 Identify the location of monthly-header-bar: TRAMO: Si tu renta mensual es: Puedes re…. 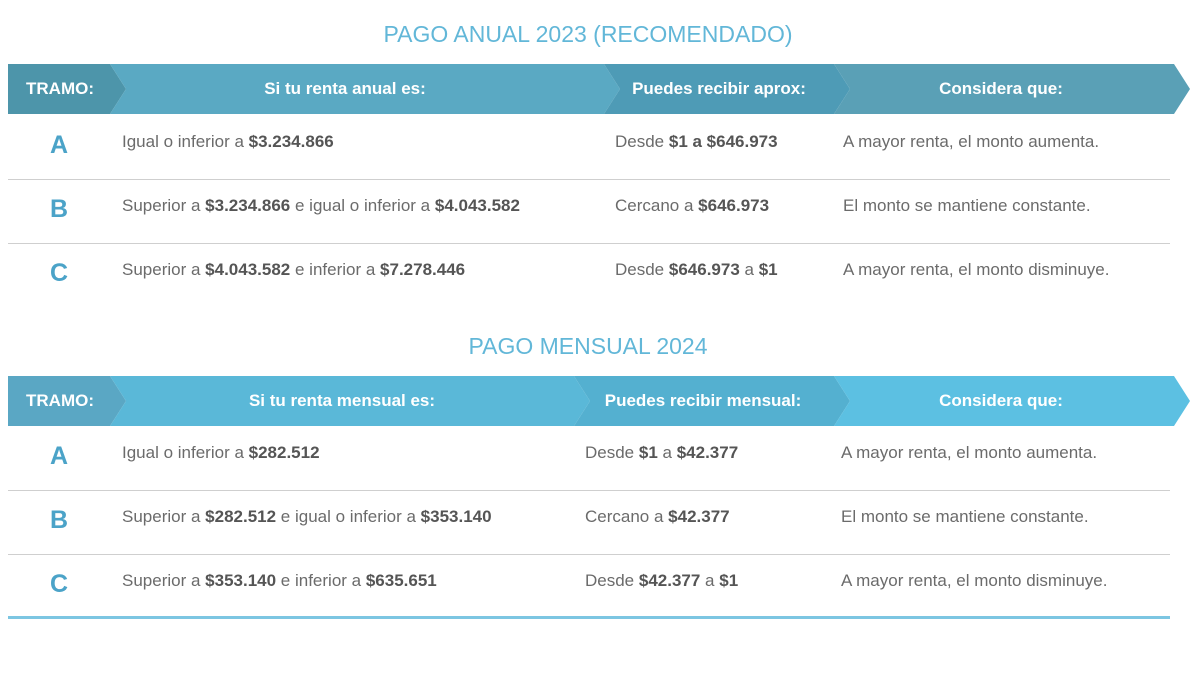
(599, 401).